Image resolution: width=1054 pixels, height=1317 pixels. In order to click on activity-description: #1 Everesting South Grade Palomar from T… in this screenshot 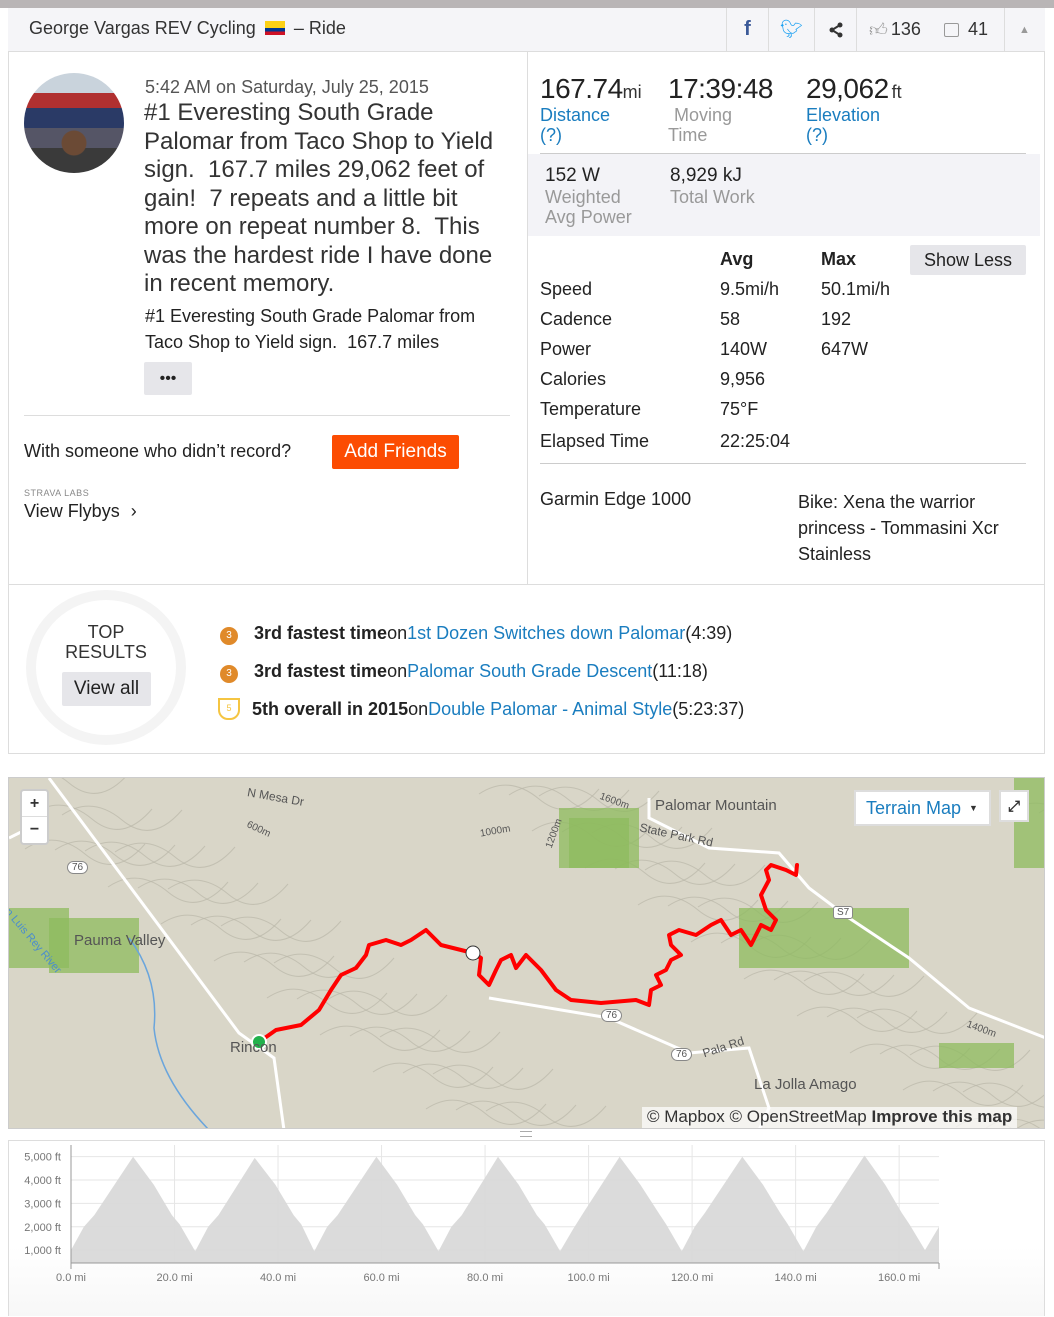, I will do `click(312, 329)`.